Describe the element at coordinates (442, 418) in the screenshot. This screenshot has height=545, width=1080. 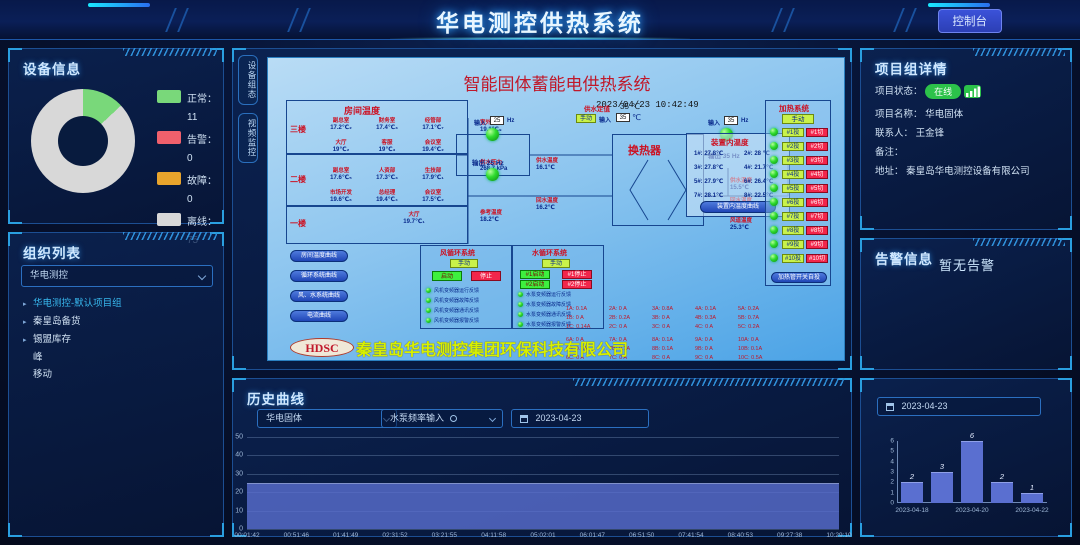
I see `history-point-select: 水泵频率输入` at that location.